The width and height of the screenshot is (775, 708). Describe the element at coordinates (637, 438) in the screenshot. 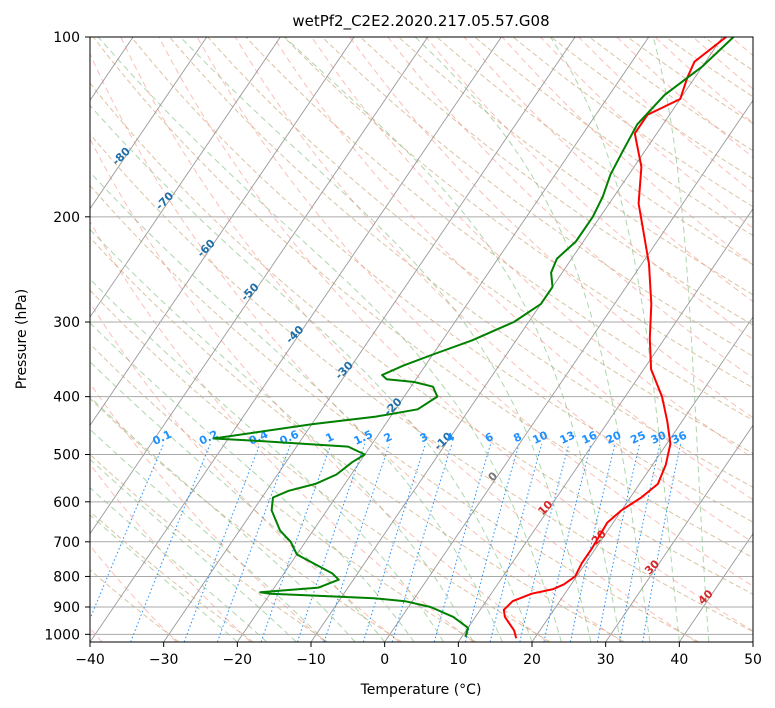

I see `mixing-ratio-label: 25` at that location.